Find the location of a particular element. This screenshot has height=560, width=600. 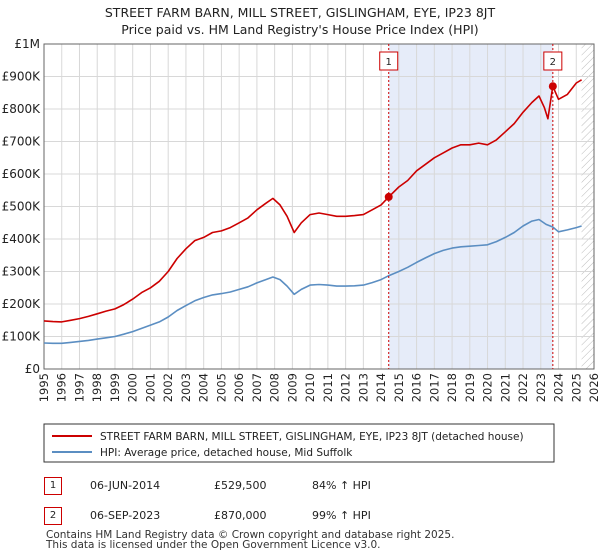

x-tick-label: 2011 is located at coordinates (328, 387).